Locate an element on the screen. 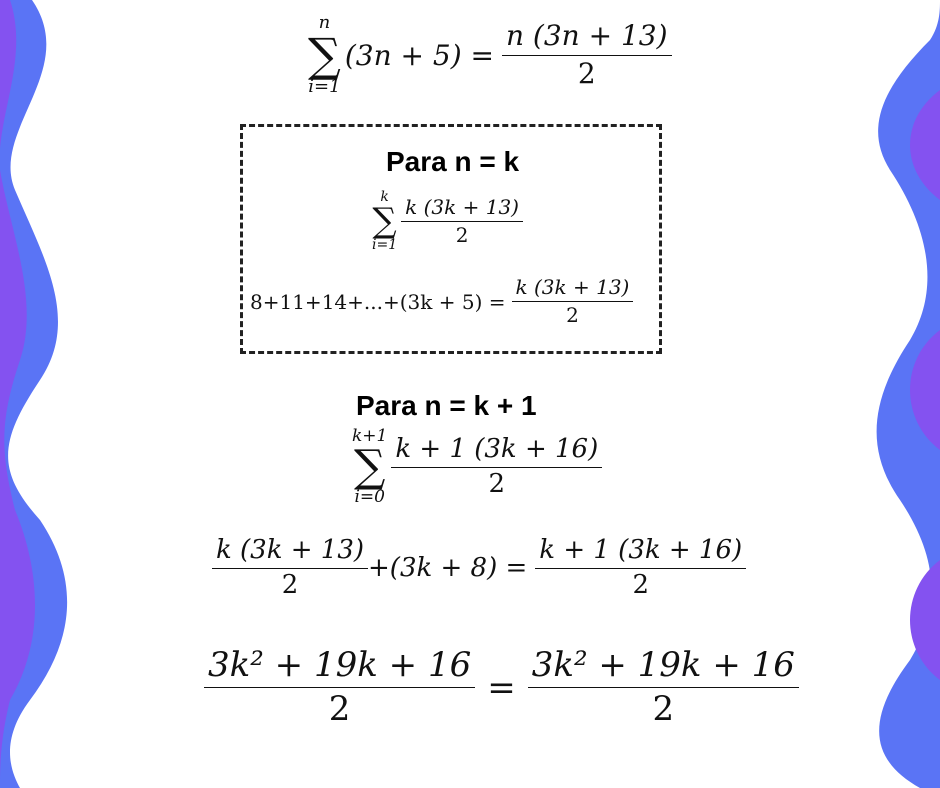  step-sum-lower-limit: i=0 is located at coordinates (369, 497).